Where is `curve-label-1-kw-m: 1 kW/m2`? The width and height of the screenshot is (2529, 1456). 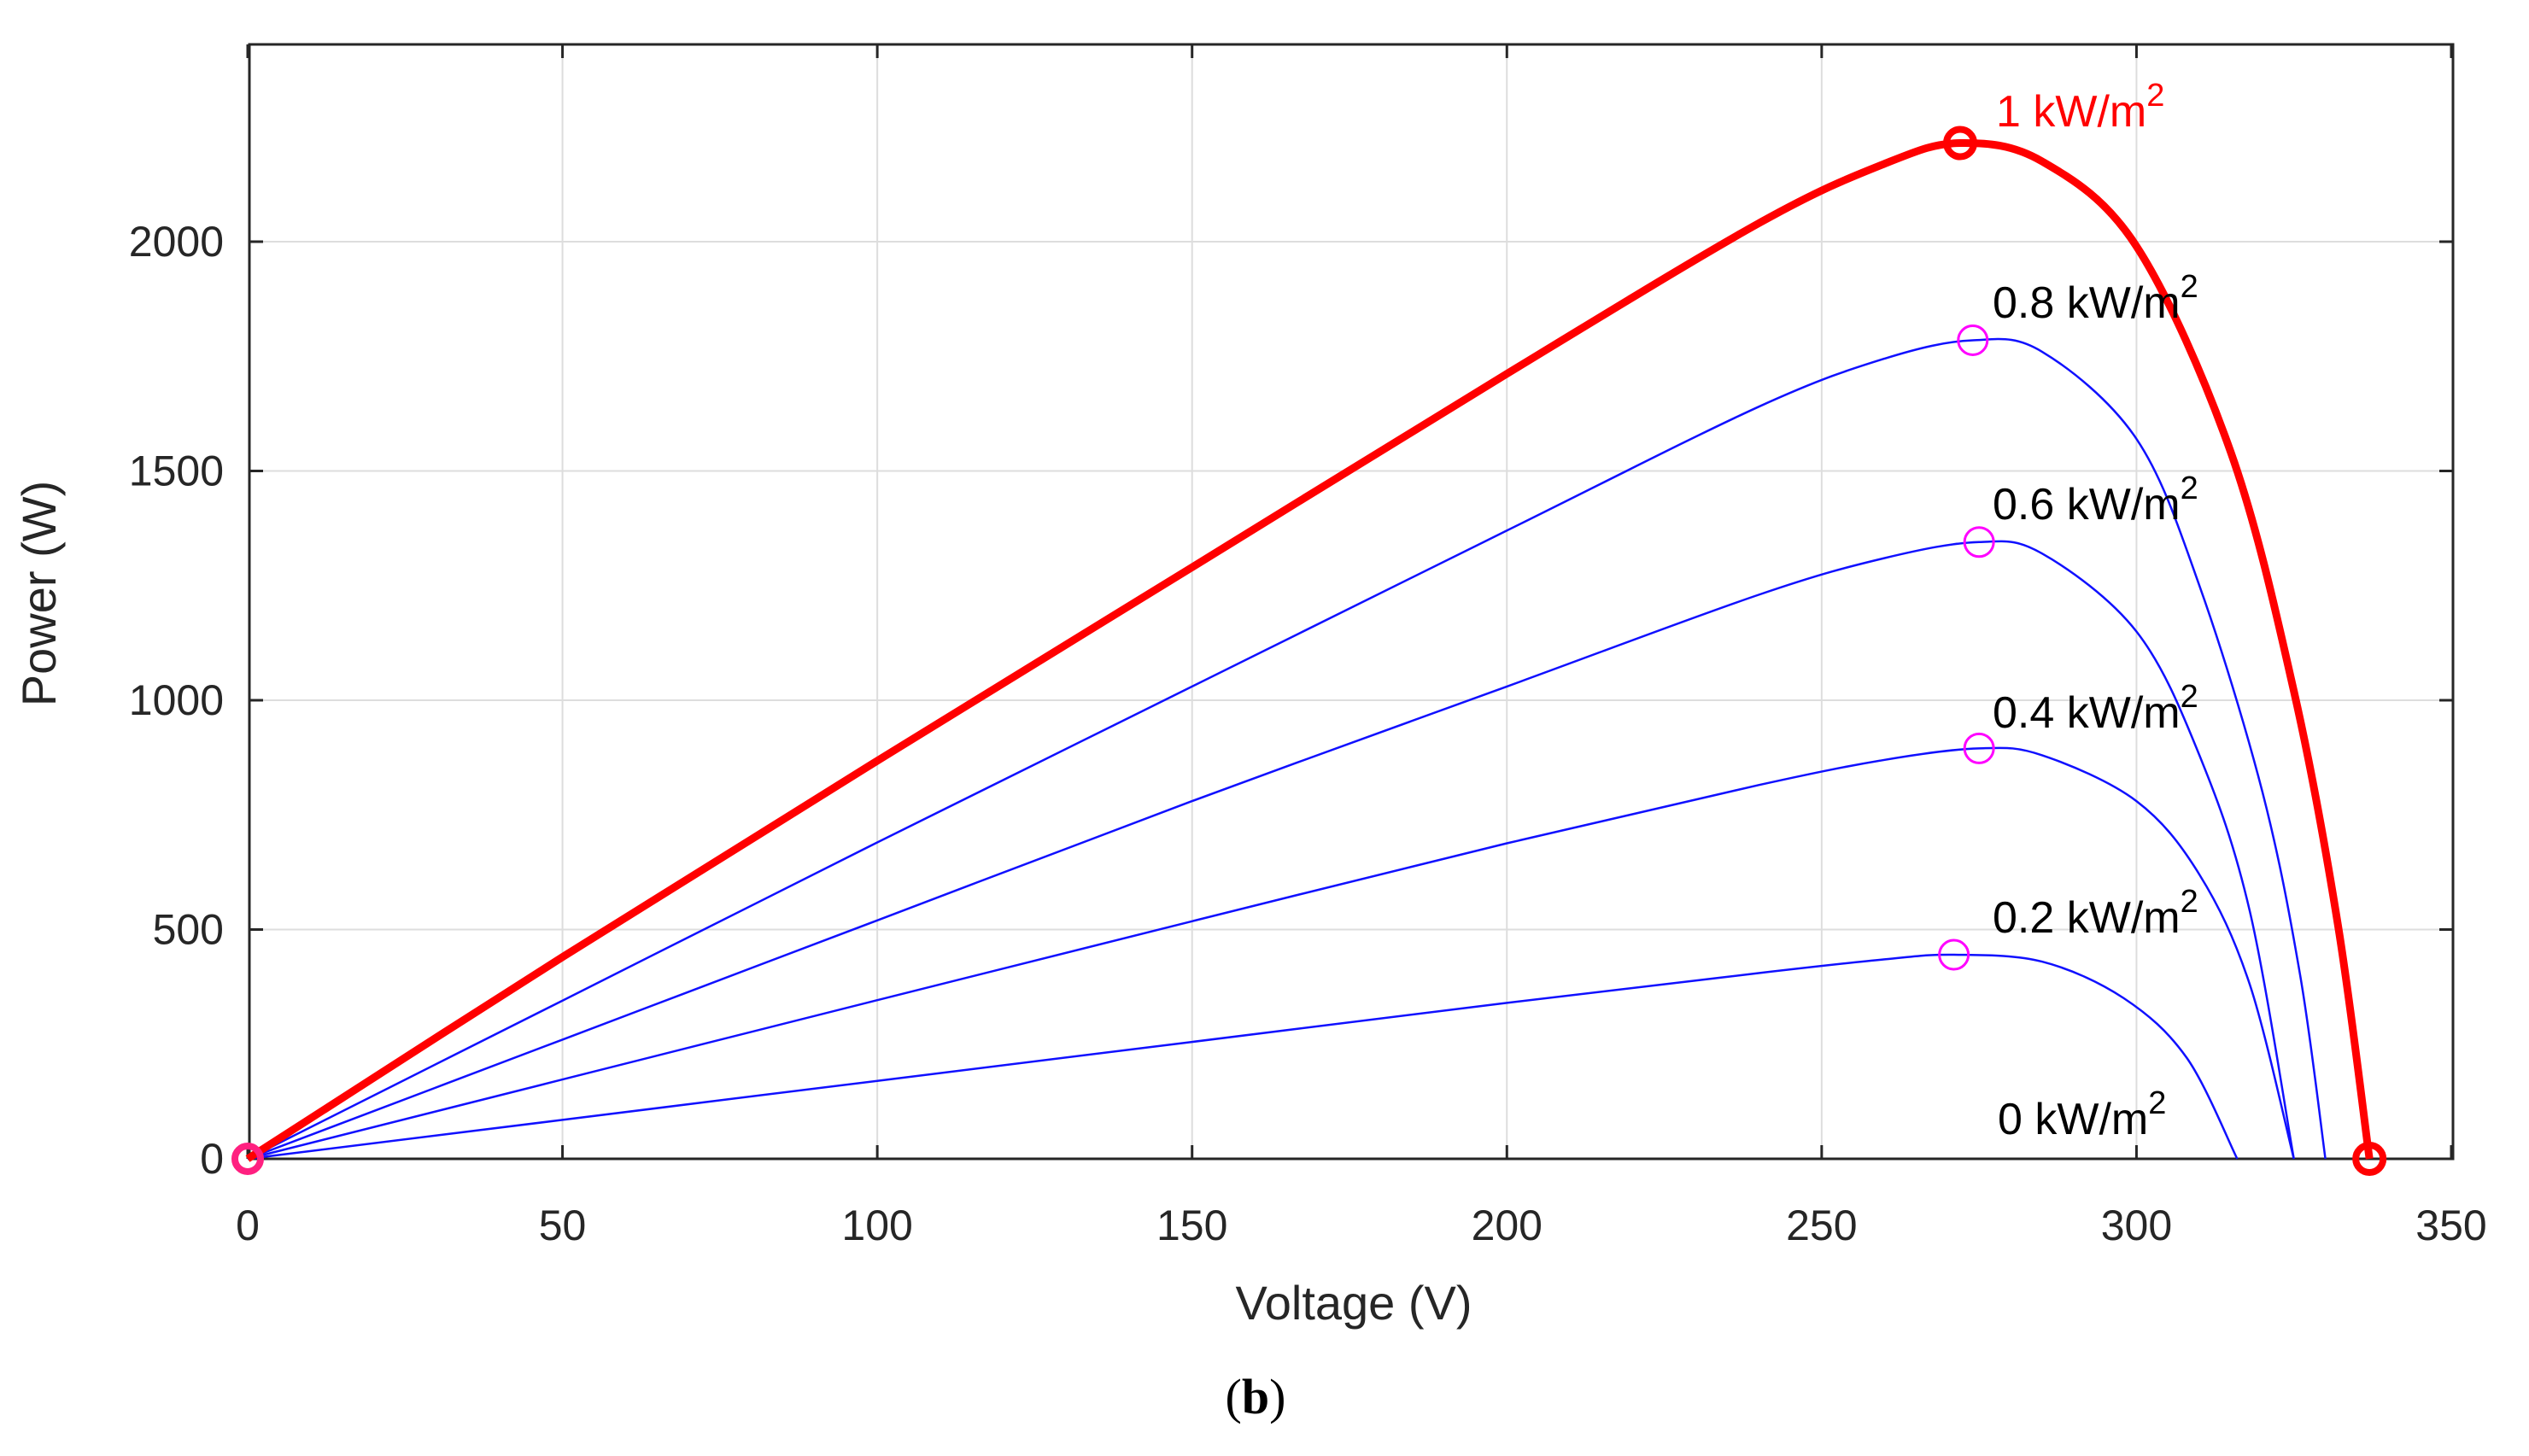
curve-label-1-kw-m: 1 kW/m2 is located at coordinates (2080, 108).